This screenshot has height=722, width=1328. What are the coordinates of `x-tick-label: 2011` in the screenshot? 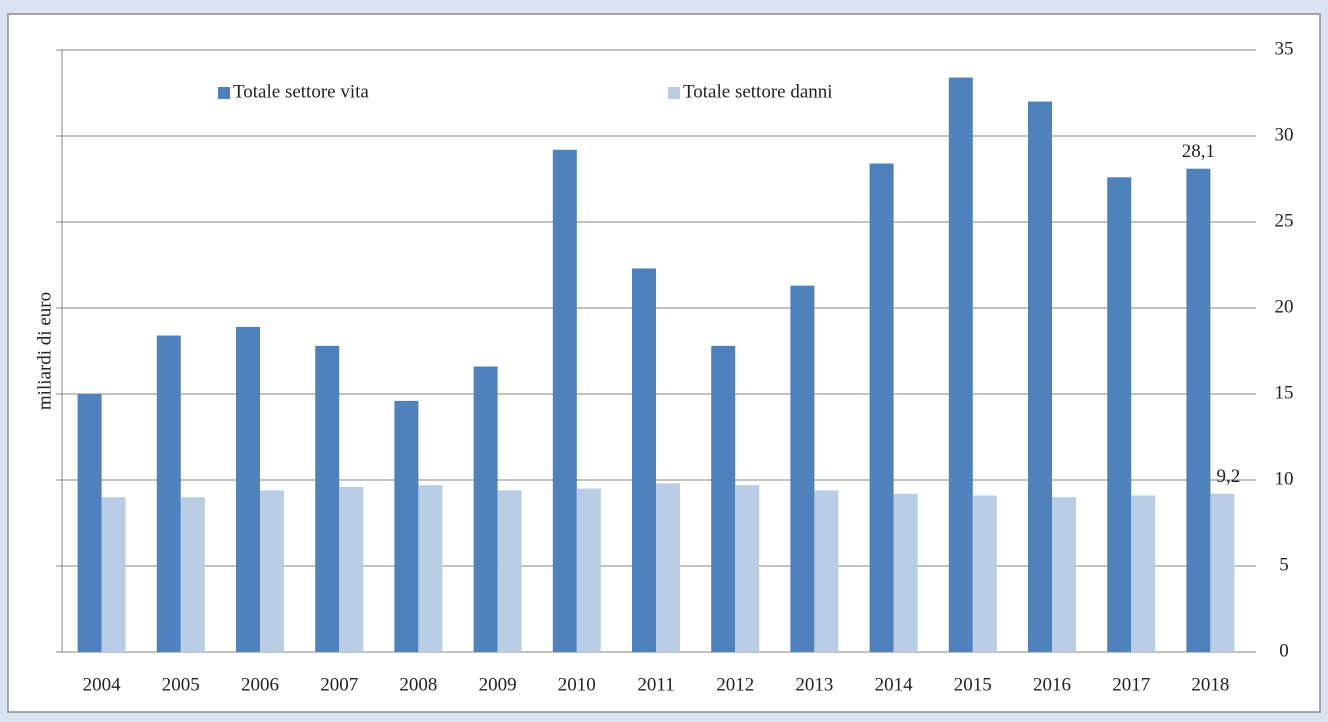 It's located at (655, 684).